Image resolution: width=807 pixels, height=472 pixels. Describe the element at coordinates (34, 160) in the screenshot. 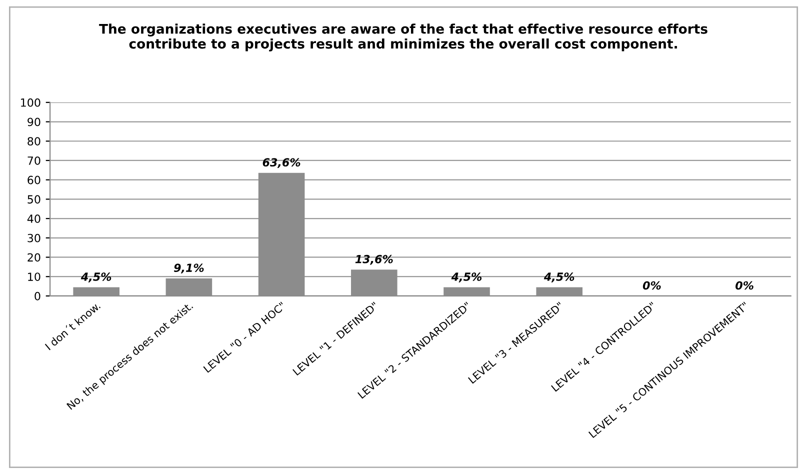

I see `y-tick-label: 70` at that location.